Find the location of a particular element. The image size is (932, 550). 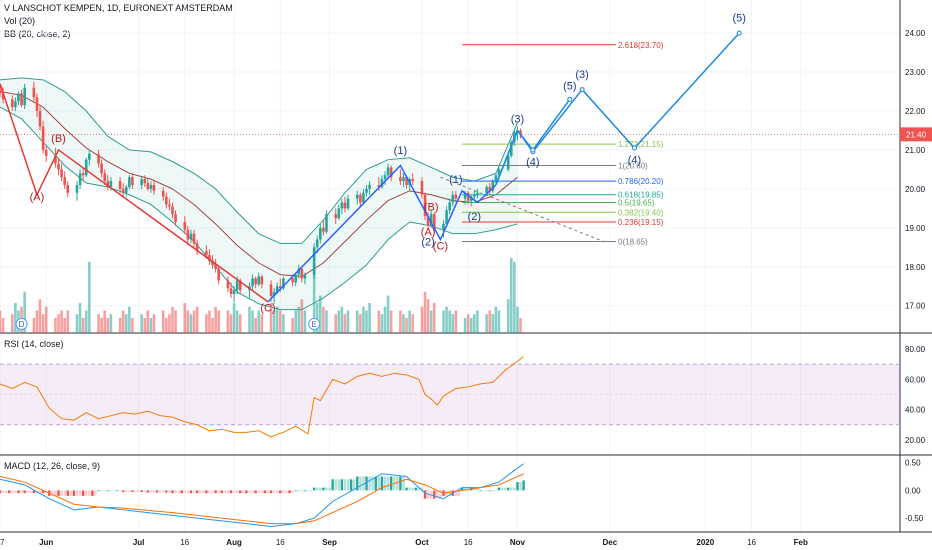

event-marker is located at coordinates (21, 324).